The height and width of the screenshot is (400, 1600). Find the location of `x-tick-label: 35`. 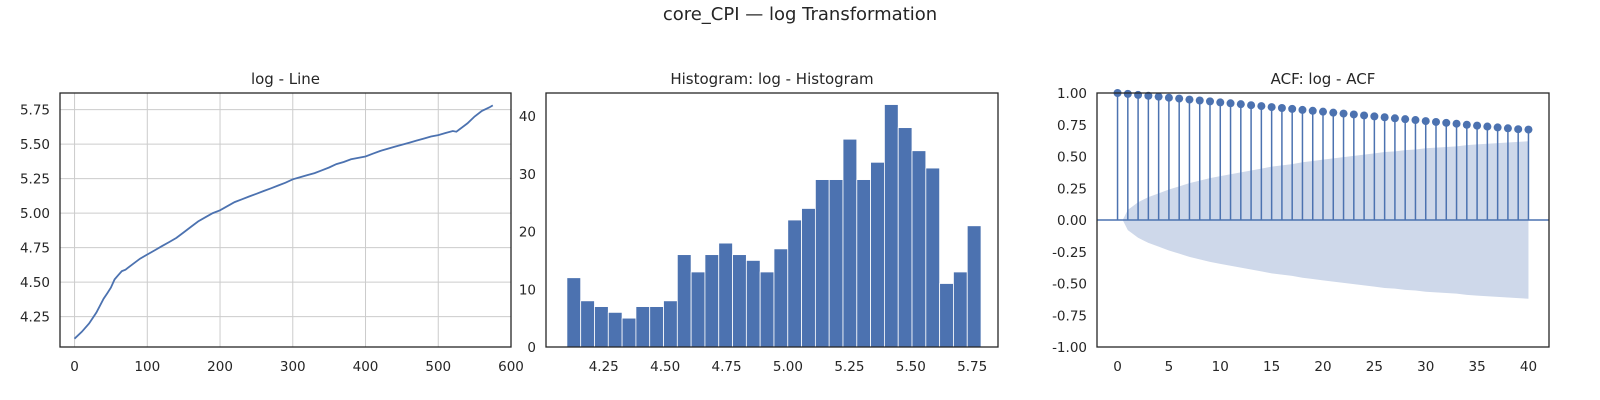

x-tick-label: 35 is located at coordinates (1476, 367).